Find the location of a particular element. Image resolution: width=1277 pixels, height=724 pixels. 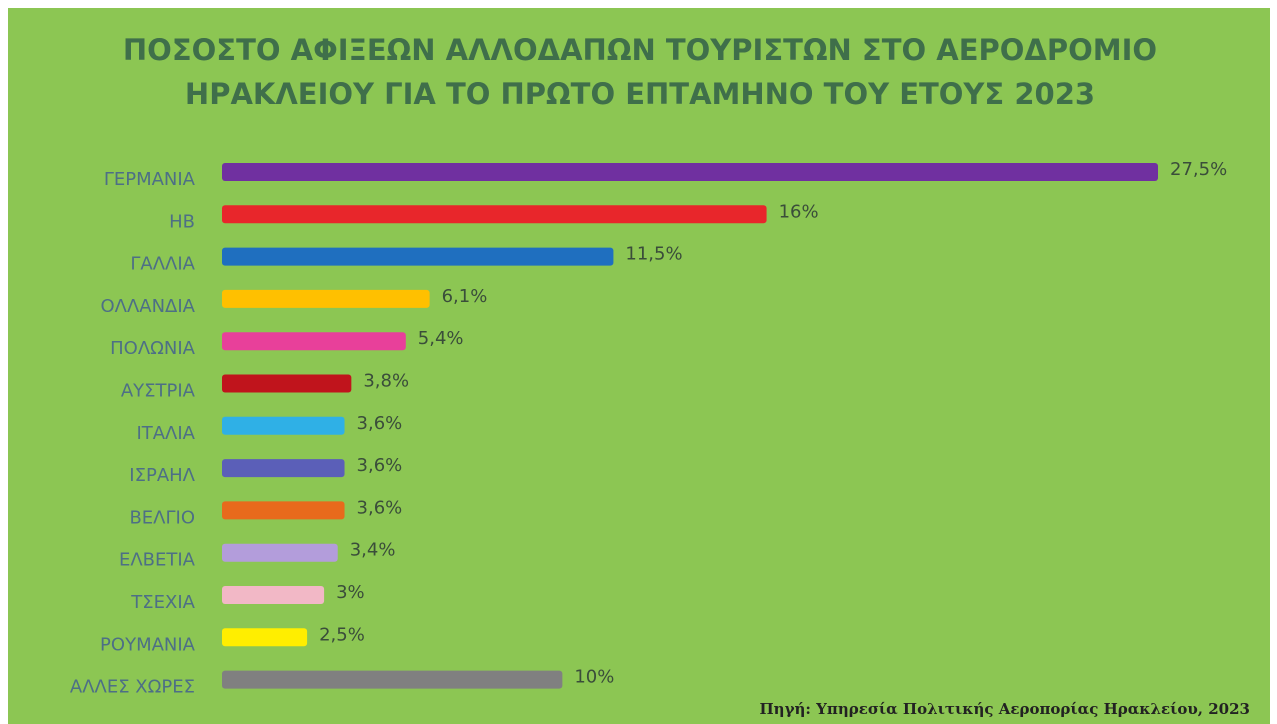

category-label: ΗΒ is located at coordinates (182, 221).